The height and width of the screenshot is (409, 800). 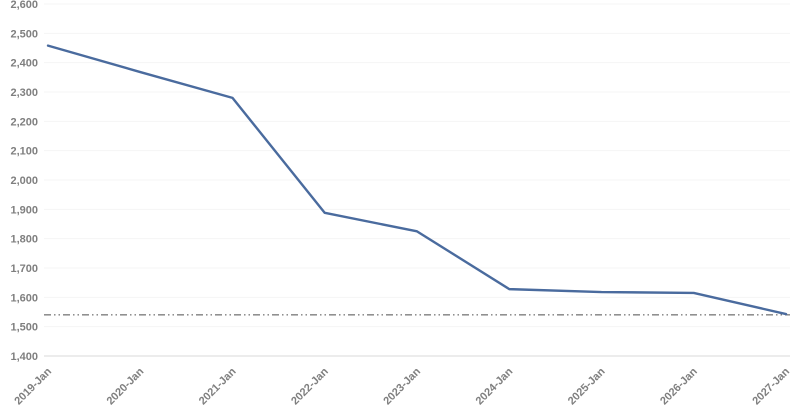 I want to click on y-tick-label: 1,700, so click(x=24, y=269).